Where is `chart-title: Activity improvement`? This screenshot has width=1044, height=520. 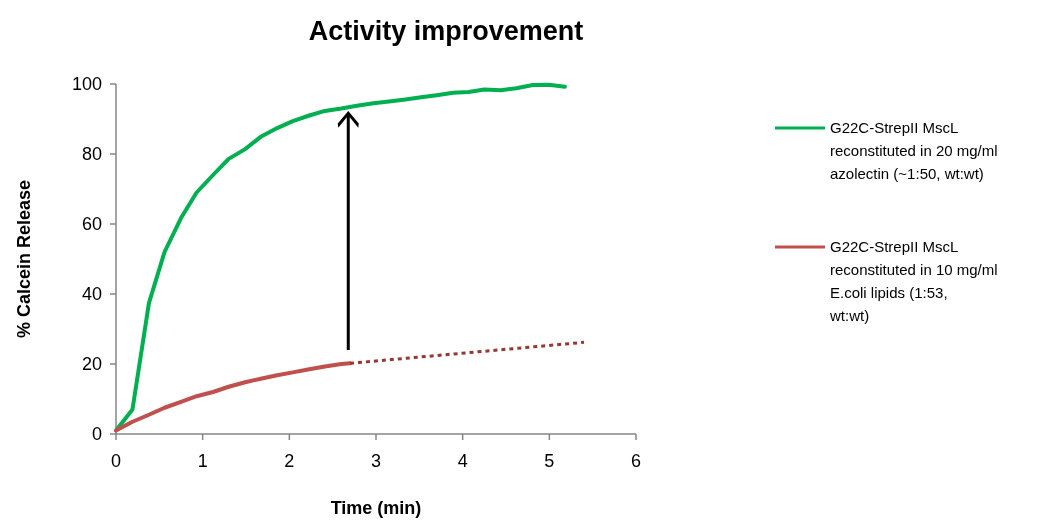 chart-title: Activity improvement is located at coordinates (446, 31).